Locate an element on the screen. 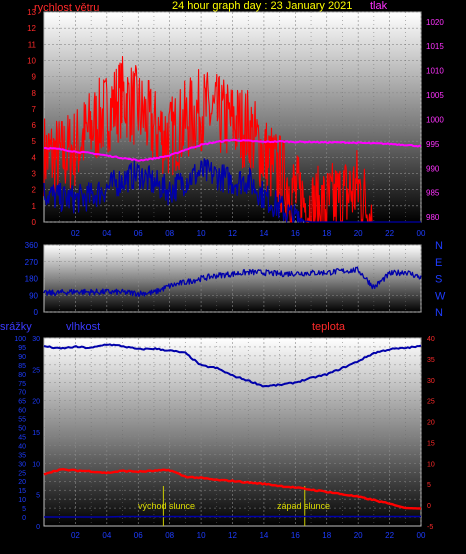  climate-time-axis: 02 04 06 08 10 12 14 16 18 20 22 00 is located at coordinates (248, 535).